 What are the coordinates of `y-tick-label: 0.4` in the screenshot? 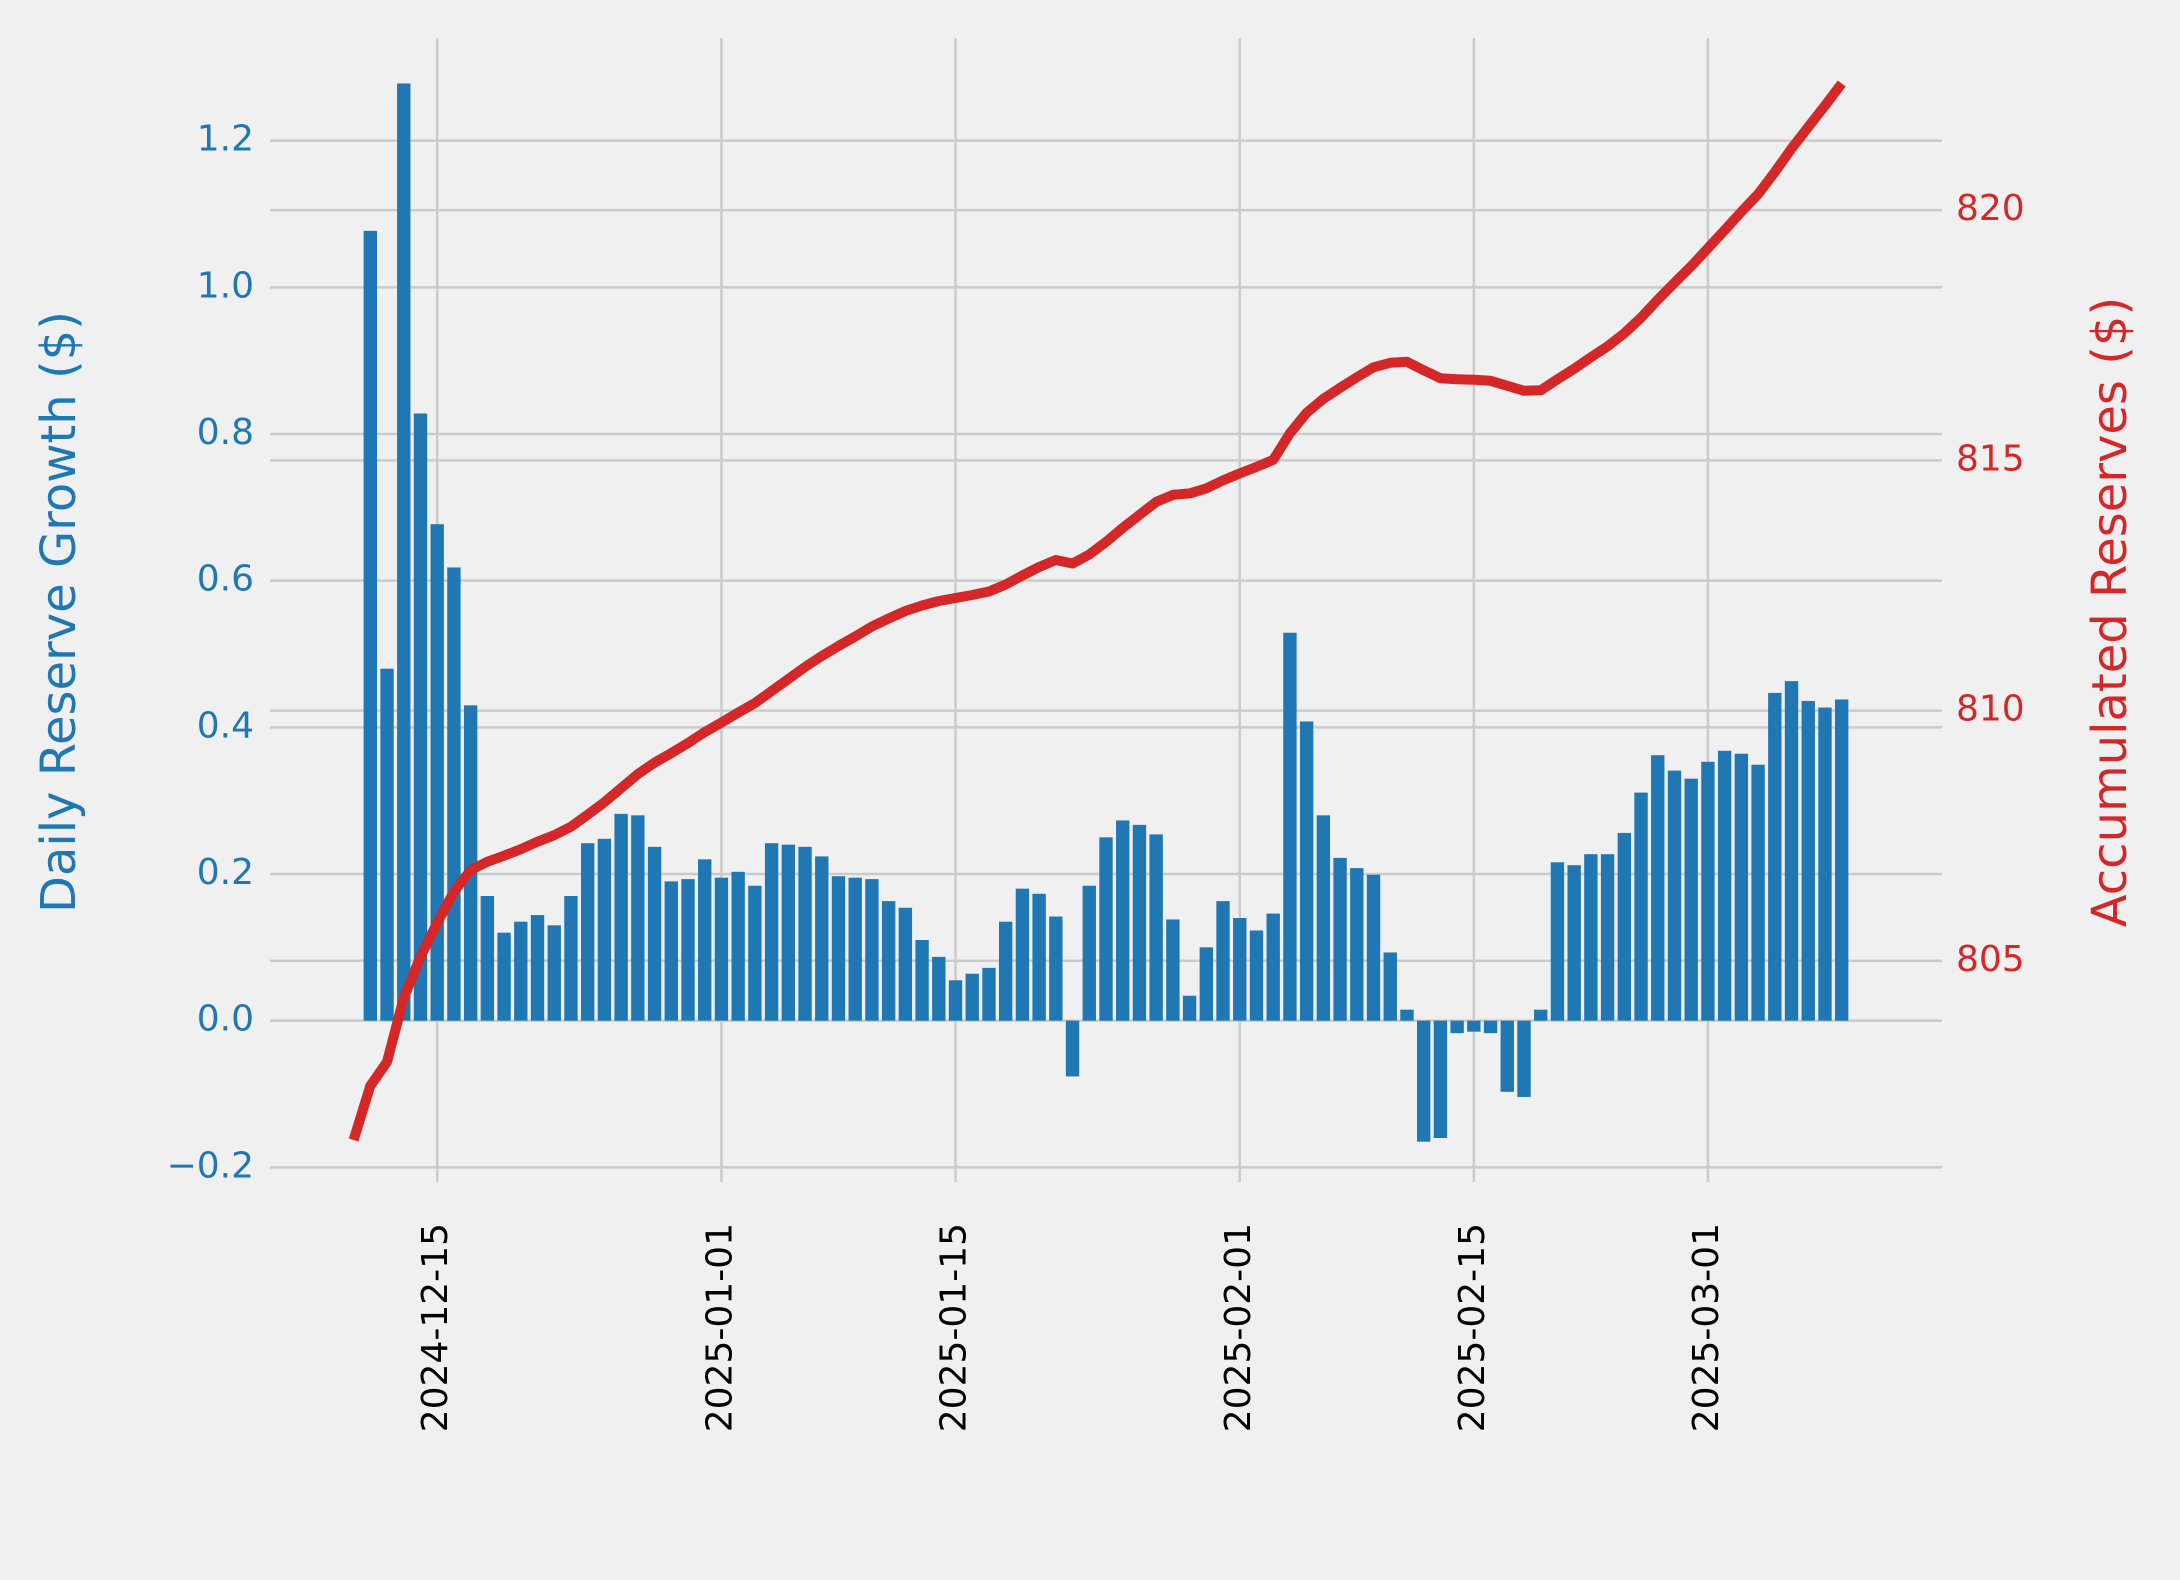 It's located at (225, 725).